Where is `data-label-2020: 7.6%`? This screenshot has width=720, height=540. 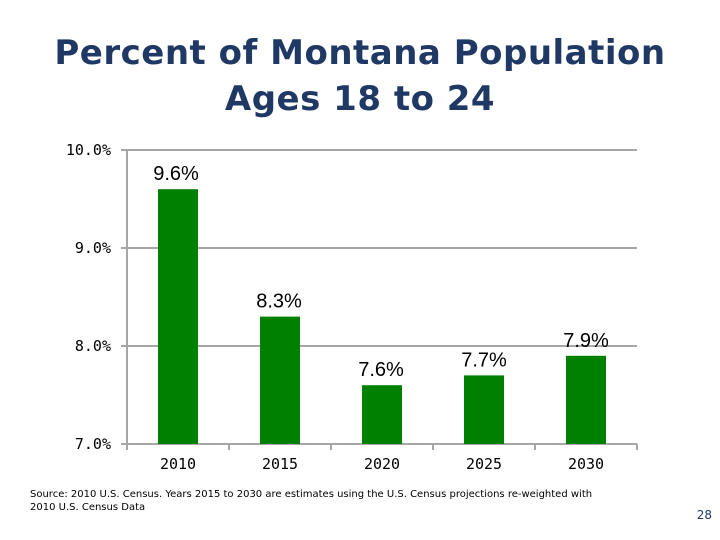 data-label-2020: 7.6% is located at coordinates (381, 370).